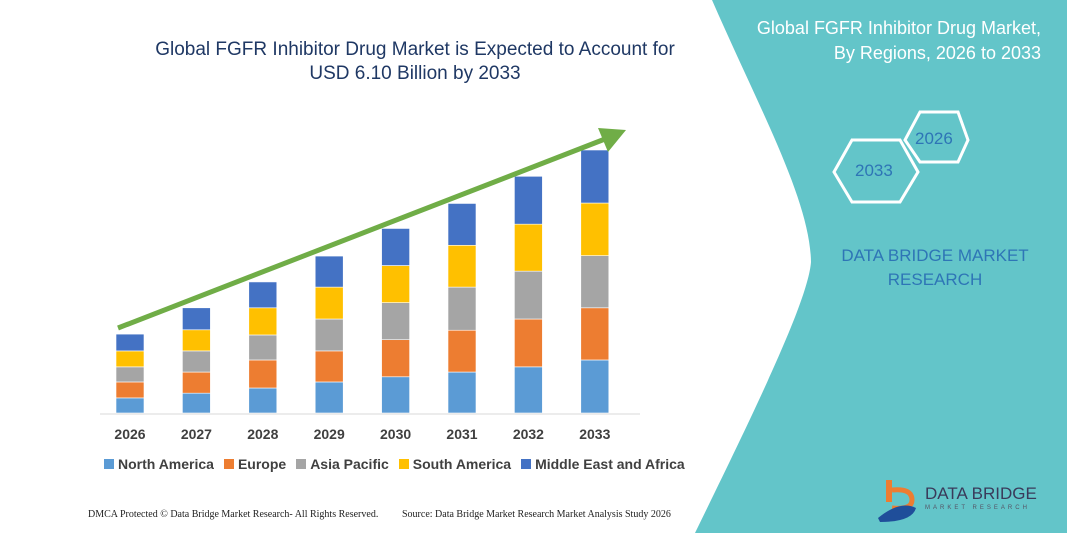 The height and width of the screenshot is (533, 1067). What do you see at coordinates (395, 395) in the screenshot?
I see `bar-2030-north-america` at bounding box center [395, 395].